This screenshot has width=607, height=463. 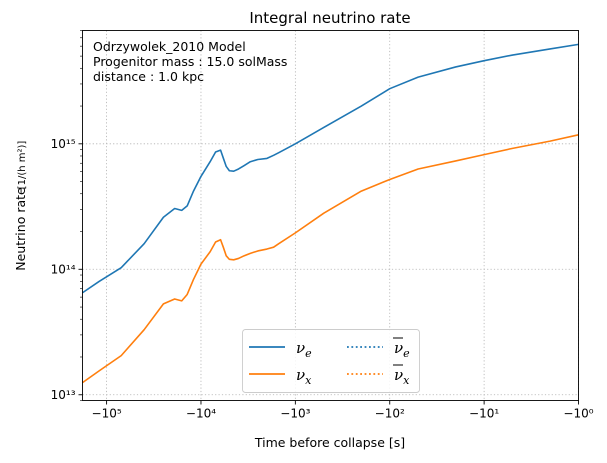 What do you see at coordinates (329, 442) in the screenshot?
I see `x-axis-label: Time before collapse [s]` at bounding box center [329, 442].